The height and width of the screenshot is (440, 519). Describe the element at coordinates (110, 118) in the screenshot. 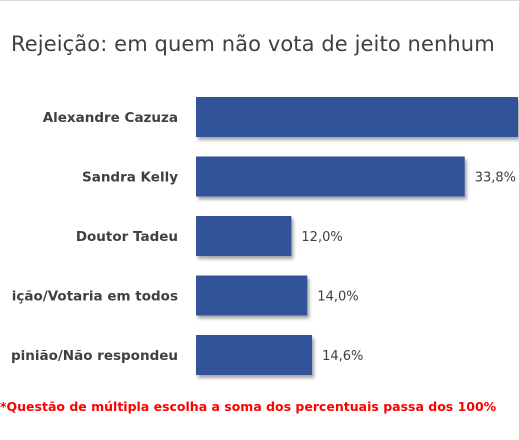

I see `category-label-0: Alexandre Cazuza` at that location.